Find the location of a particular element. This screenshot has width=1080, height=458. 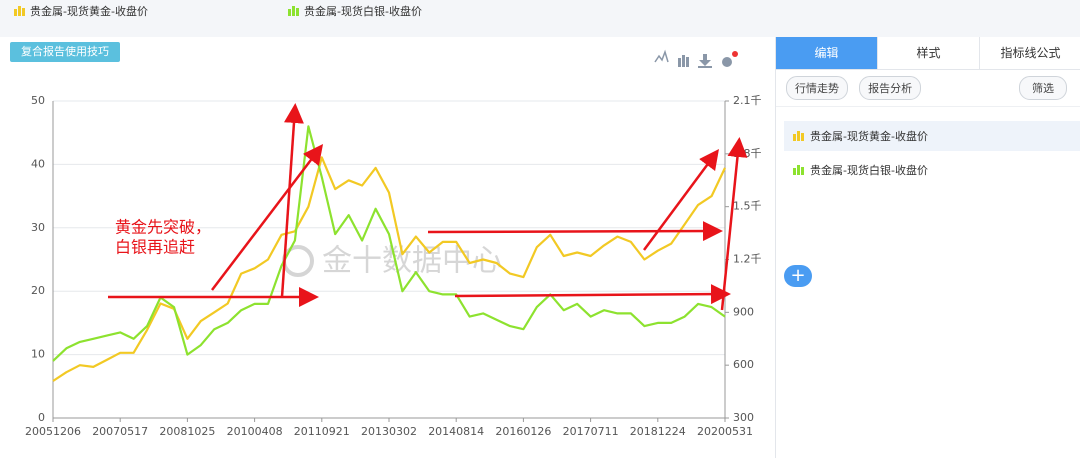

settings-tool is located at coordinates (727, 62).